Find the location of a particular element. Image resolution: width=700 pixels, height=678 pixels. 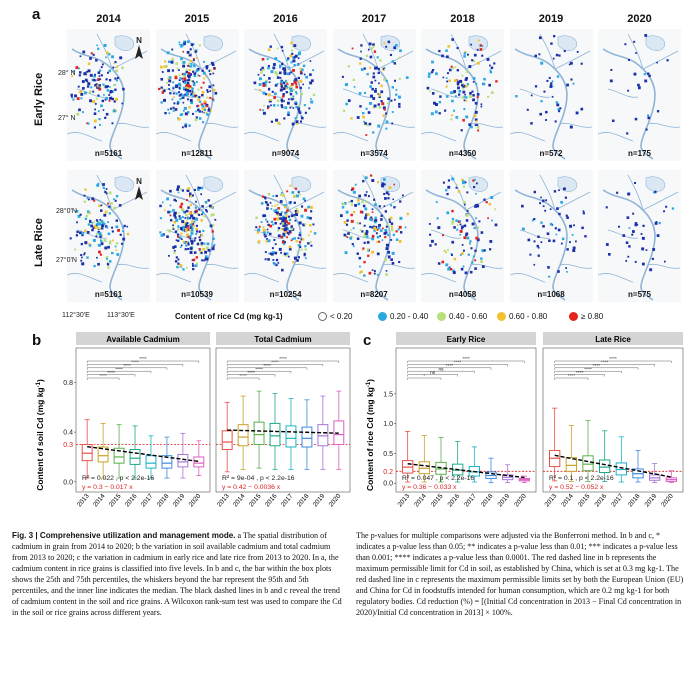

x-tick-label: 2015 is located at coordinates (255, 500).